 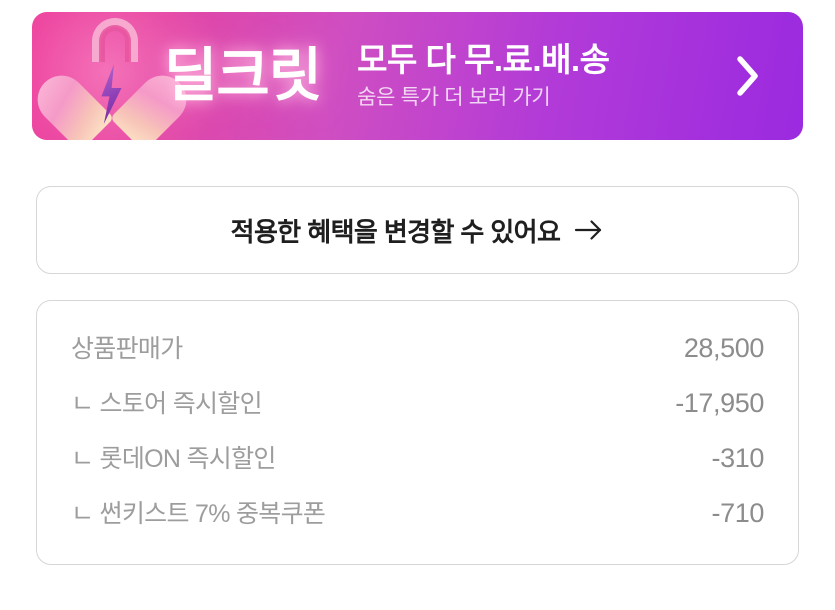 I want to click on promo-subtitle: 숨은 특가 더 보러 가기, so click(x=454, y=98).